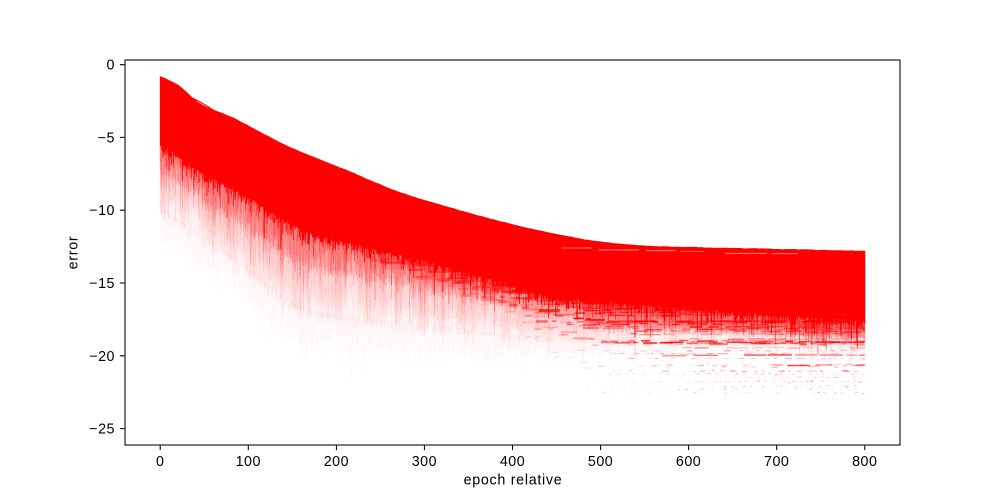  I want to click on svg-text: −5, so click(106, 138).